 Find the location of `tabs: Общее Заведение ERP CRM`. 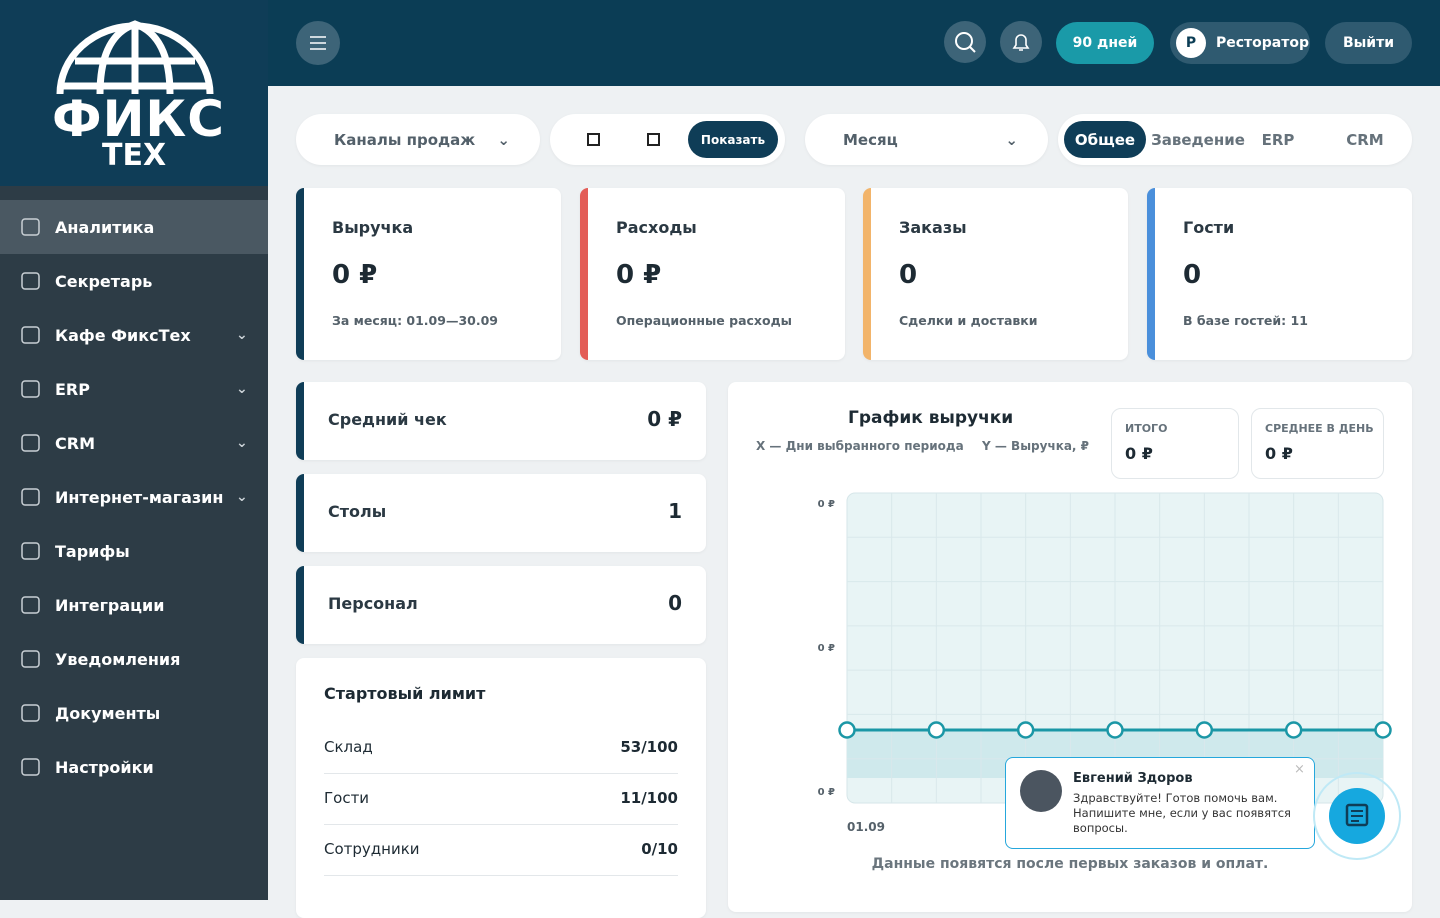

tabs: Общее Заведение ERP CRM is located at coordinates (1235, 139).